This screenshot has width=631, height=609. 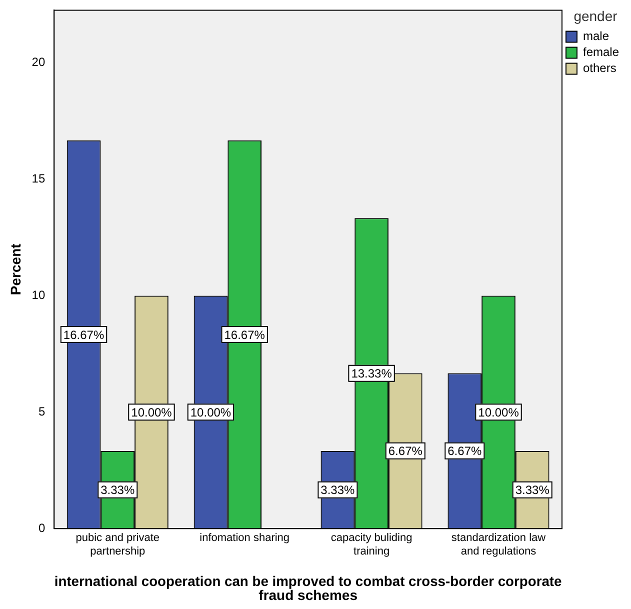 I want to click on legend-label: female, so click(x=601, y=52).